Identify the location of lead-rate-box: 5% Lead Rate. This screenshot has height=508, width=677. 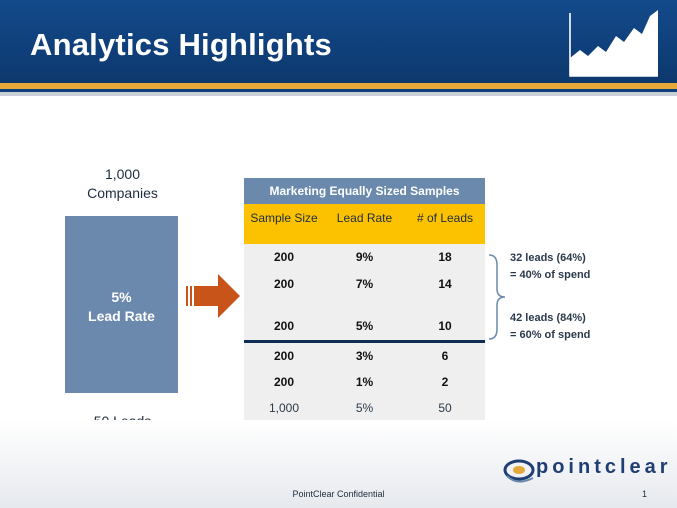
(121, 304).